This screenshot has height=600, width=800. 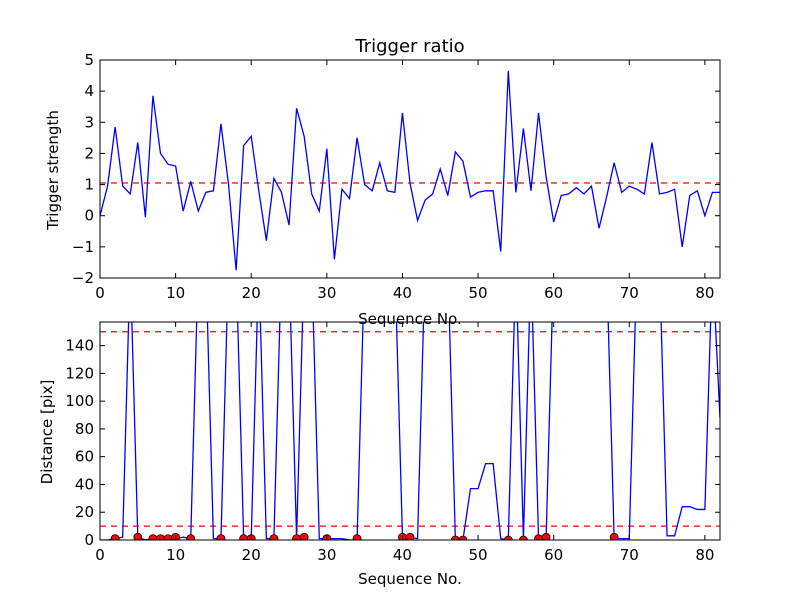 What do you see at coordinates (409, 46) in the screenshot?
I see `chart-title: Trigger ratio` at bounding box center [409, 46].